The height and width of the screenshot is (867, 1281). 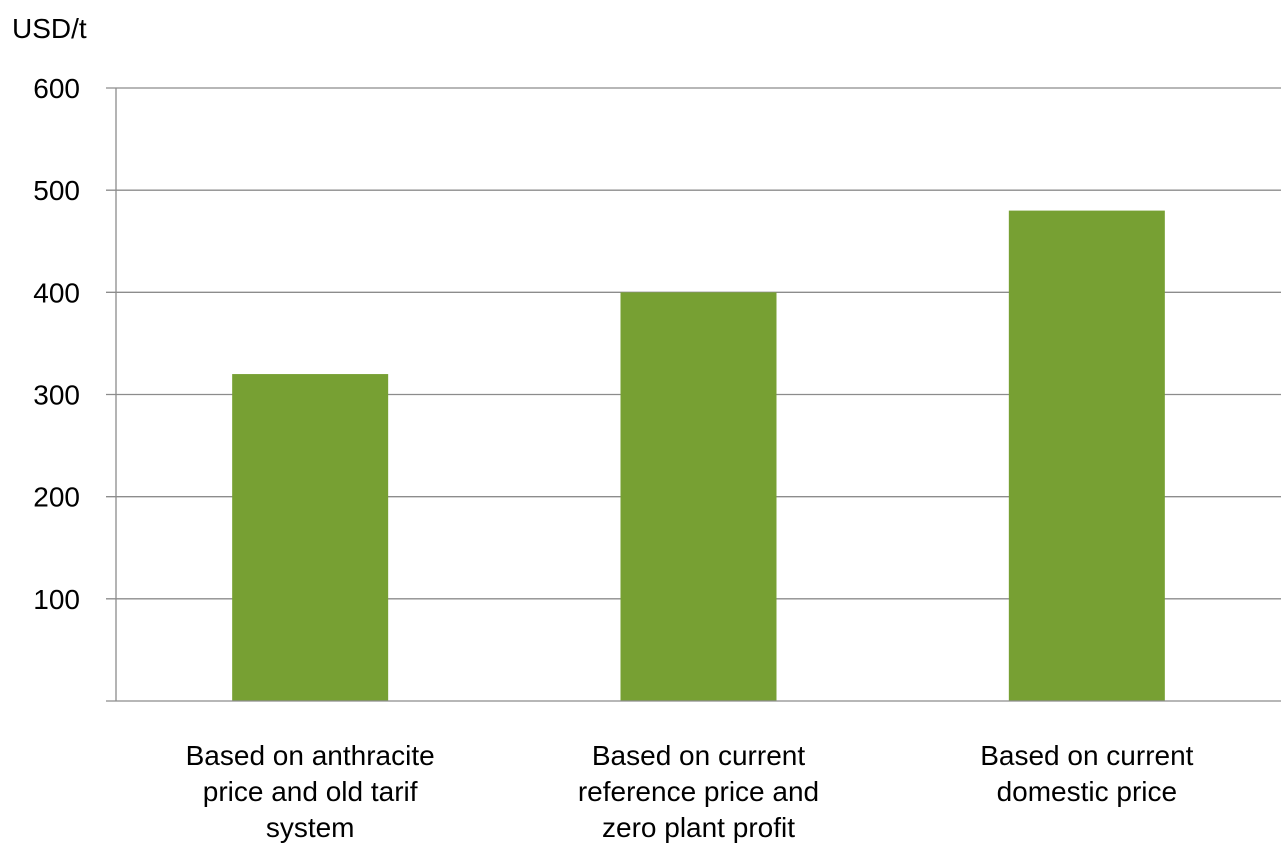 I want to click on y-tick-label: 500, so click(x=56, y=190).